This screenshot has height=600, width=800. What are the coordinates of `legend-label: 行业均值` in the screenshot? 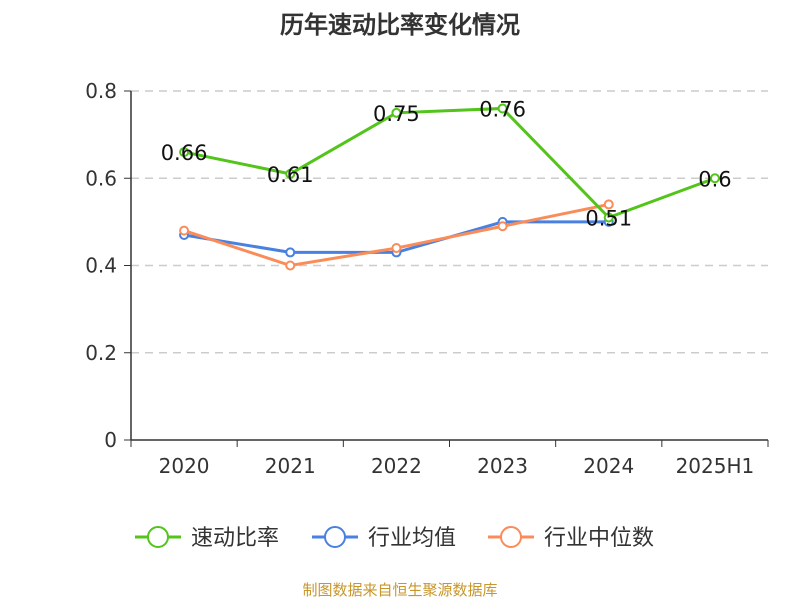 It's located at (412, 538).